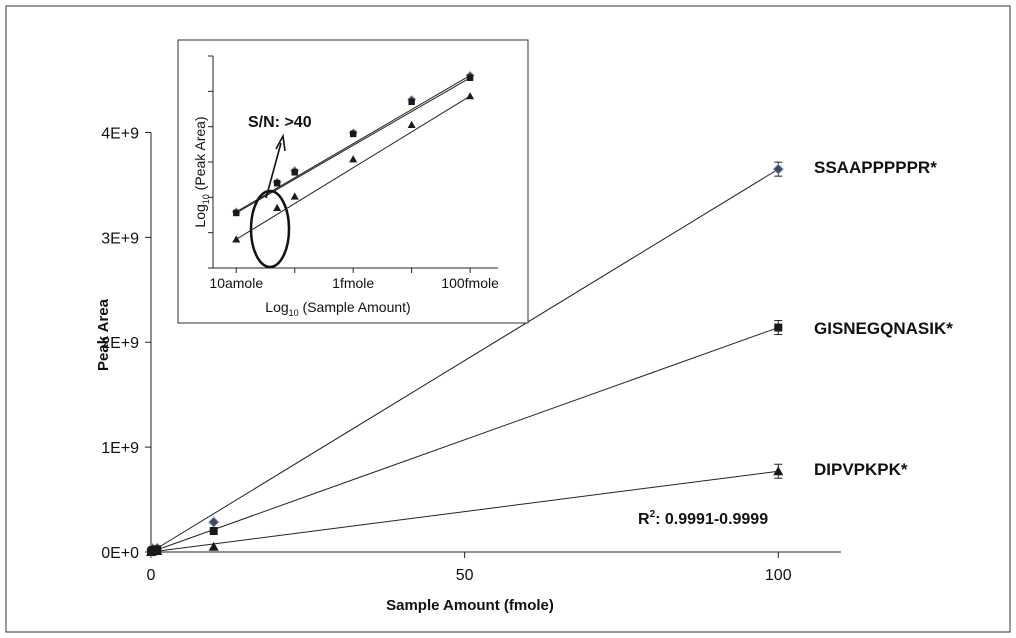 The image size is (1016, 638). Describe the element at coordinates (861, 469) in the screenshot. I see `series-label-dipvpkpk: DIPVPKPK*` at that location.